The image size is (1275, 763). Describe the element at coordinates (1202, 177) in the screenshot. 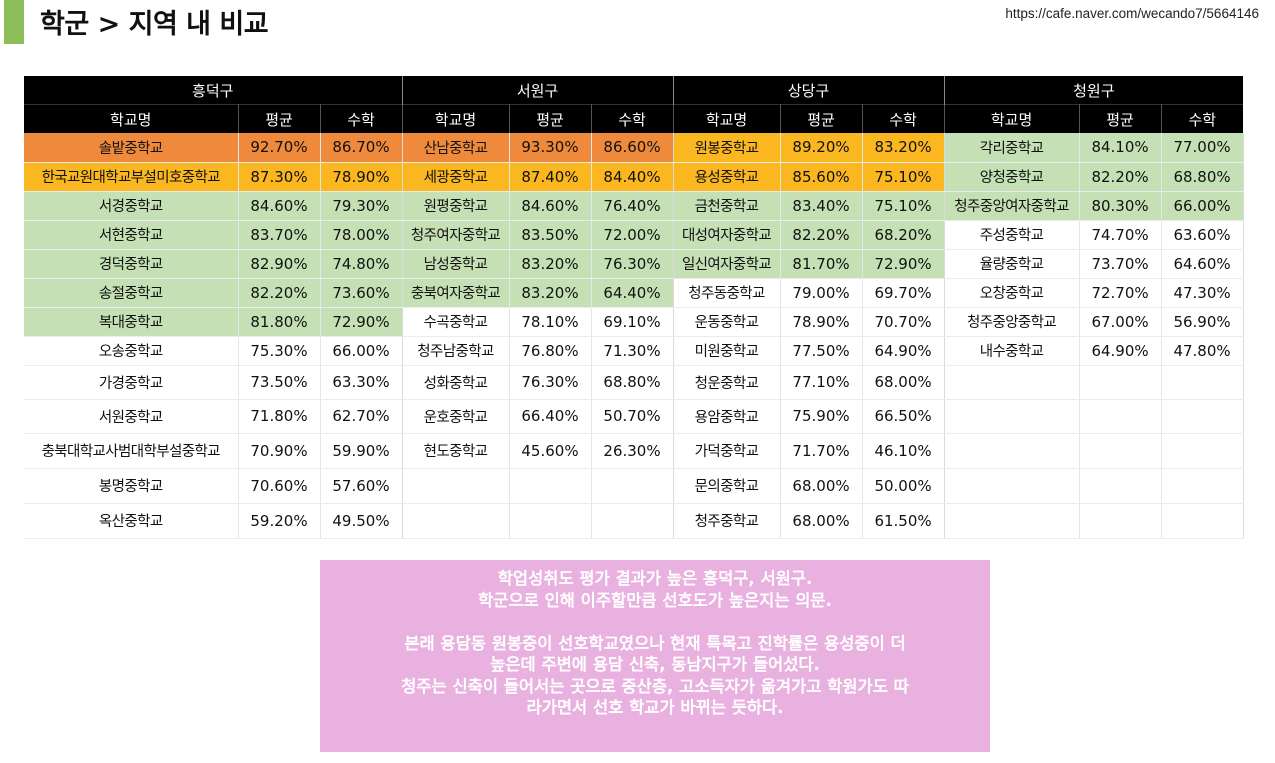

I see `math-cell: 68.80%` at that location.